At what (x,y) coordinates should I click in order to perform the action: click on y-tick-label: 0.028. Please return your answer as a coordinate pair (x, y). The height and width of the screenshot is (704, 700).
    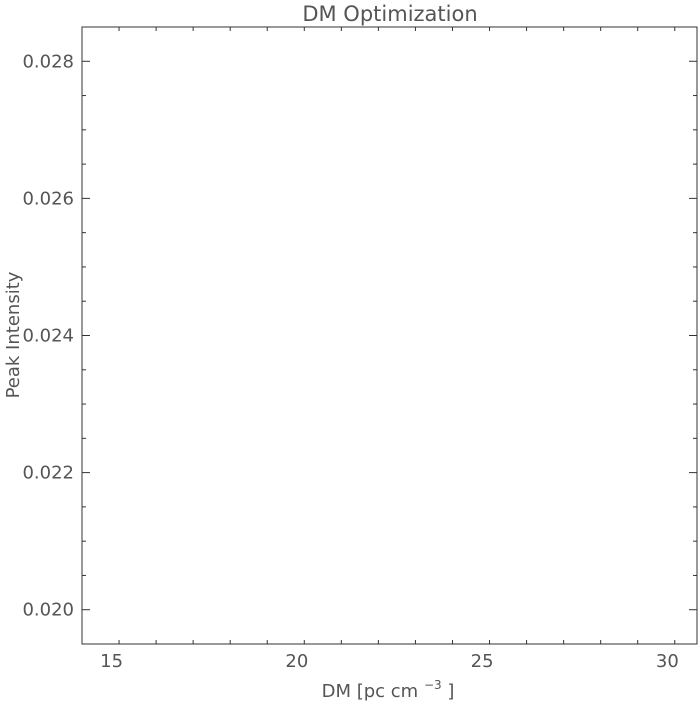
    Looking at the image, I should click on (48, 61).